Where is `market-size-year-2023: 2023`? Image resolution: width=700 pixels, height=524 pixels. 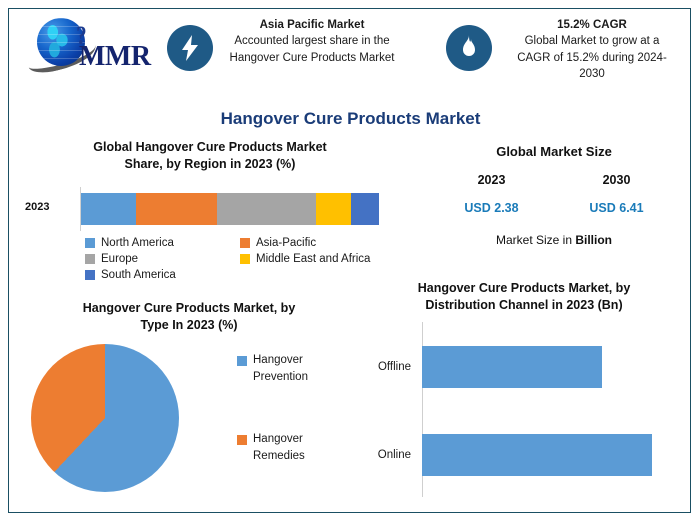 market-size-year-2023: 2023 is located at coordinates (491, 180).